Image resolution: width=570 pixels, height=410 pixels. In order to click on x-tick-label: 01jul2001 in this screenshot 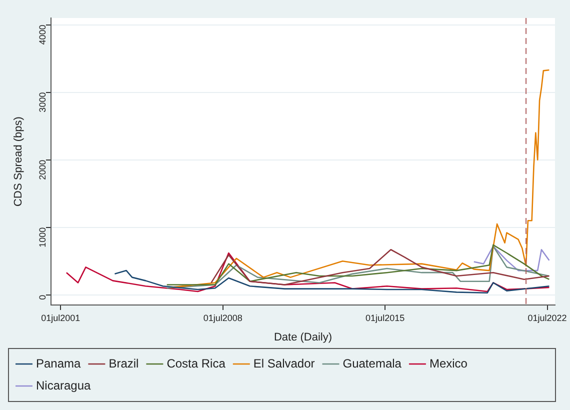, I will do `click(60, 317)`.